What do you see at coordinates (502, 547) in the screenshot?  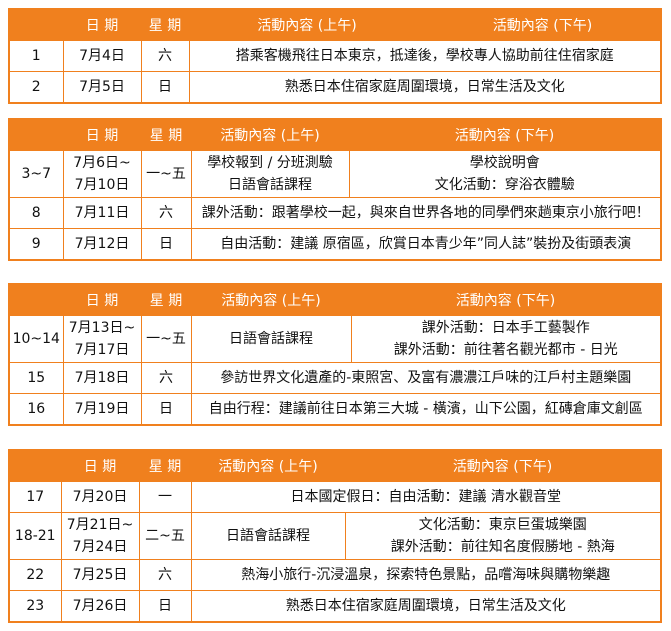 I see `cell-line: 課外活動：前往知名度假勝地 - 熱海` at bounding box center [502, 547].